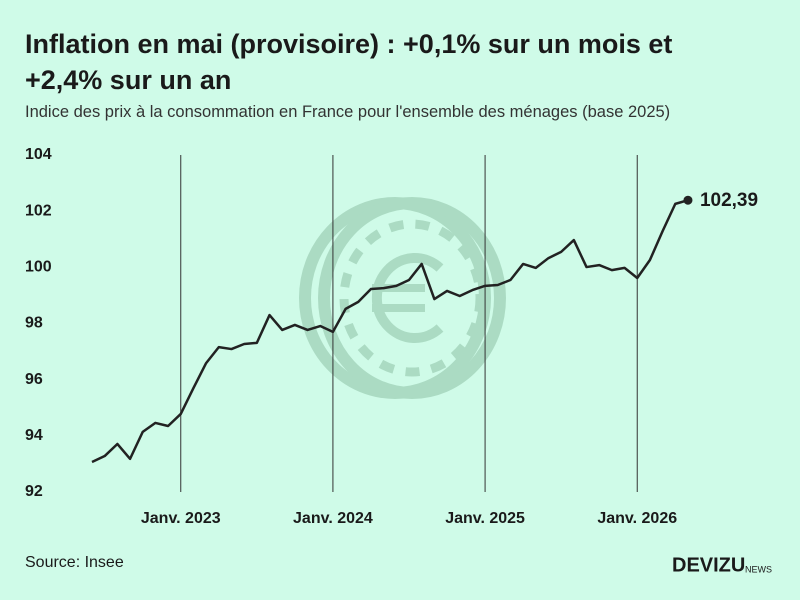  Describe the element at coordinates (708, 565) in the screenshot. I see `brand: DEVIZU` at that location.